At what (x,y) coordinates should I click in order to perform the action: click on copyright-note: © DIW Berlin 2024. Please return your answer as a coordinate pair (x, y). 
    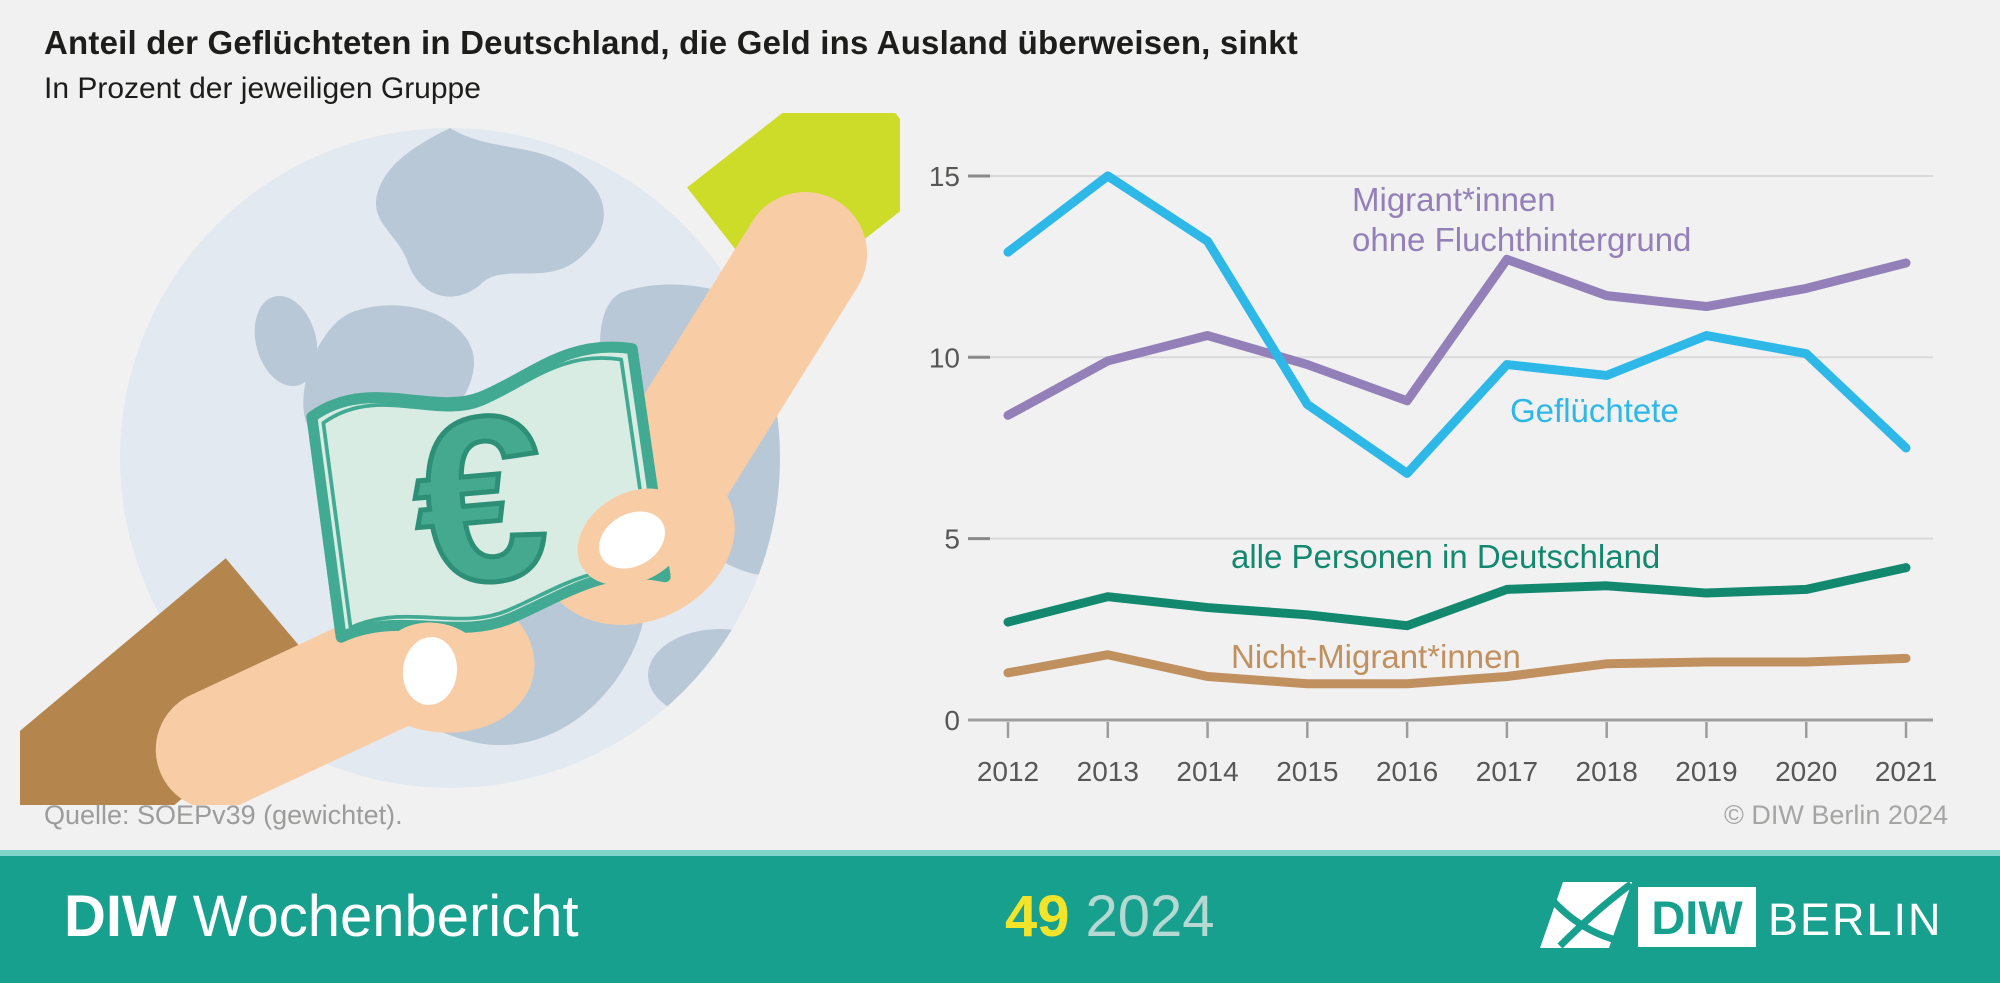
    Looking at the image, I should click on (1836, 815).